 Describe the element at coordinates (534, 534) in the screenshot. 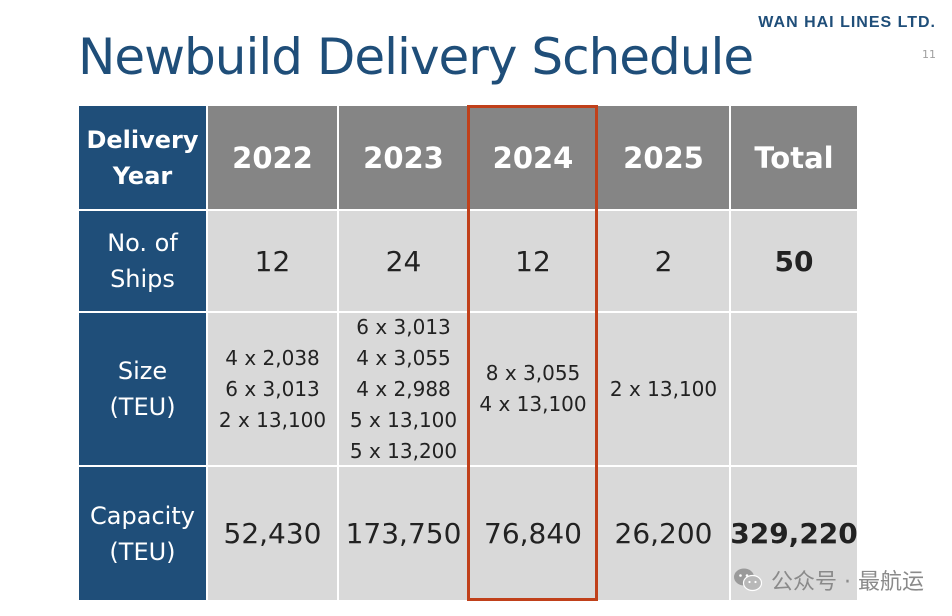

I see `capacity-2024: 76,840` at that location.